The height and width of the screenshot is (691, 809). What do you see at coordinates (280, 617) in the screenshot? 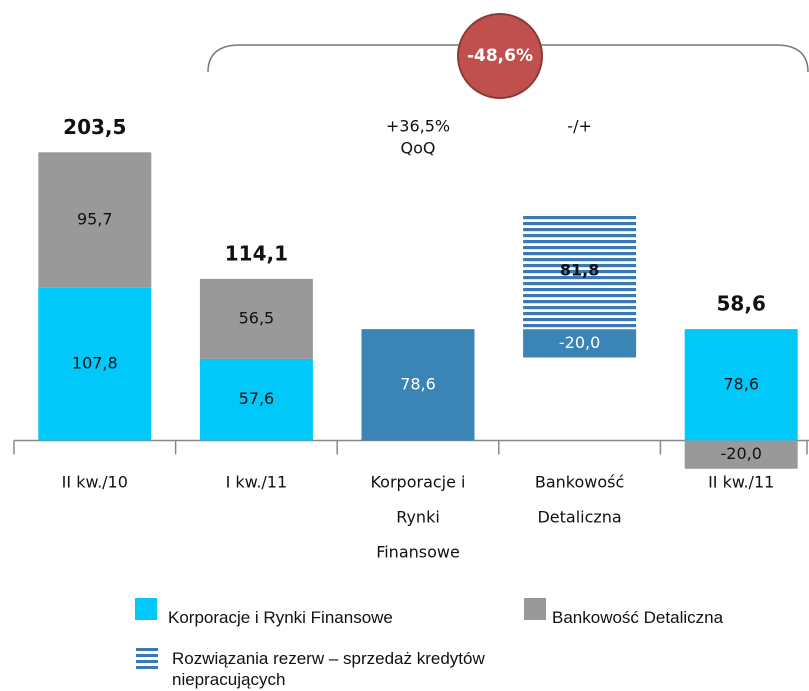
I see `legend-label: Korporacje i Rynki Finansowe` at bounding box center [280, 617].